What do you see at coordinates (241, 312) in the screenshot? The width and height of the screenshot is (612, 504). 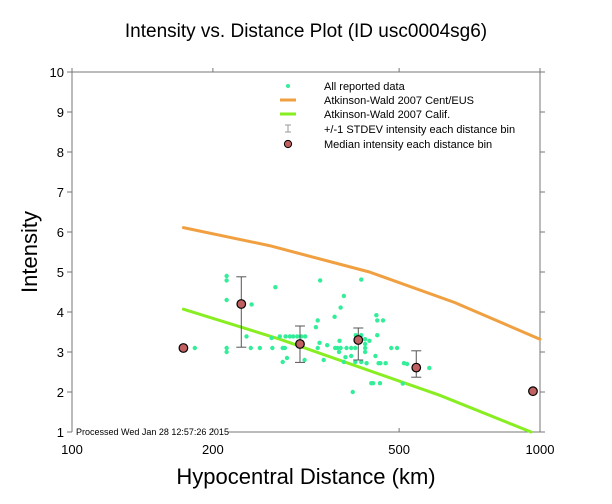 I see `stdev-errorbar` at bounding box center [241, 312].